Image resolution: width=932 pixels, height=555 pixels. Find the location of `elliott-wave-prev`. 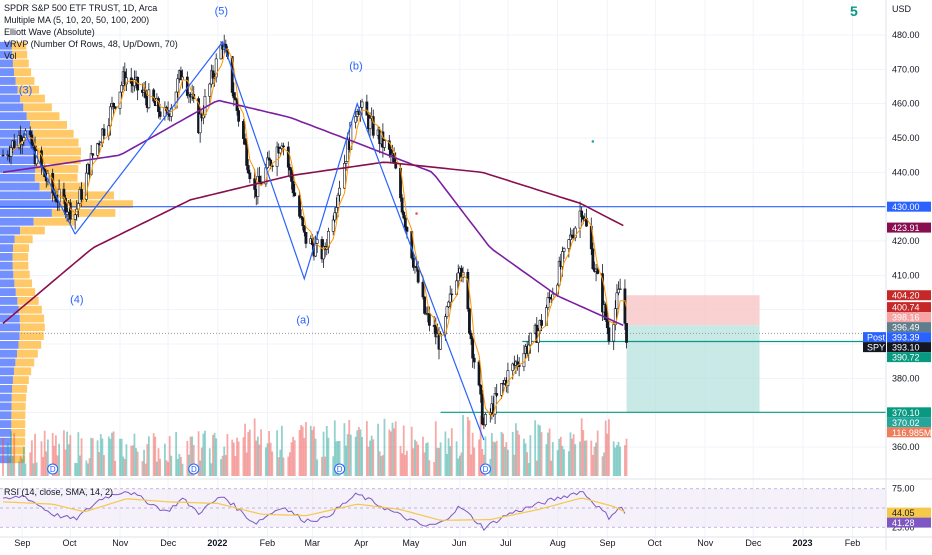

elliott-wave-prev is located at coordinates (49, 182).